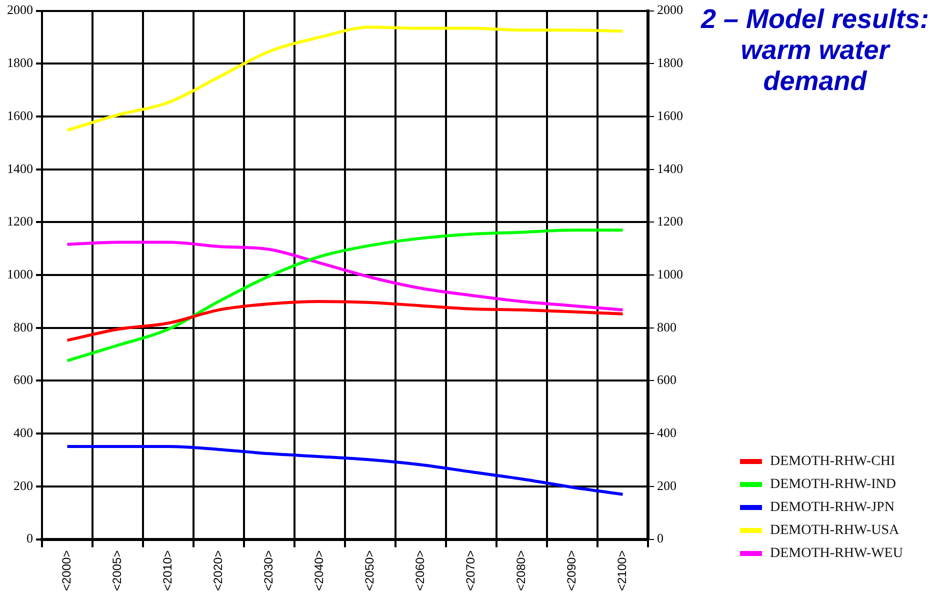 This screenshot has height=596, width=931. What do you see at coordinates (666, 326) in the screenshot?
I see `y2-tick-label: 800` at bounding box center [666, 326].